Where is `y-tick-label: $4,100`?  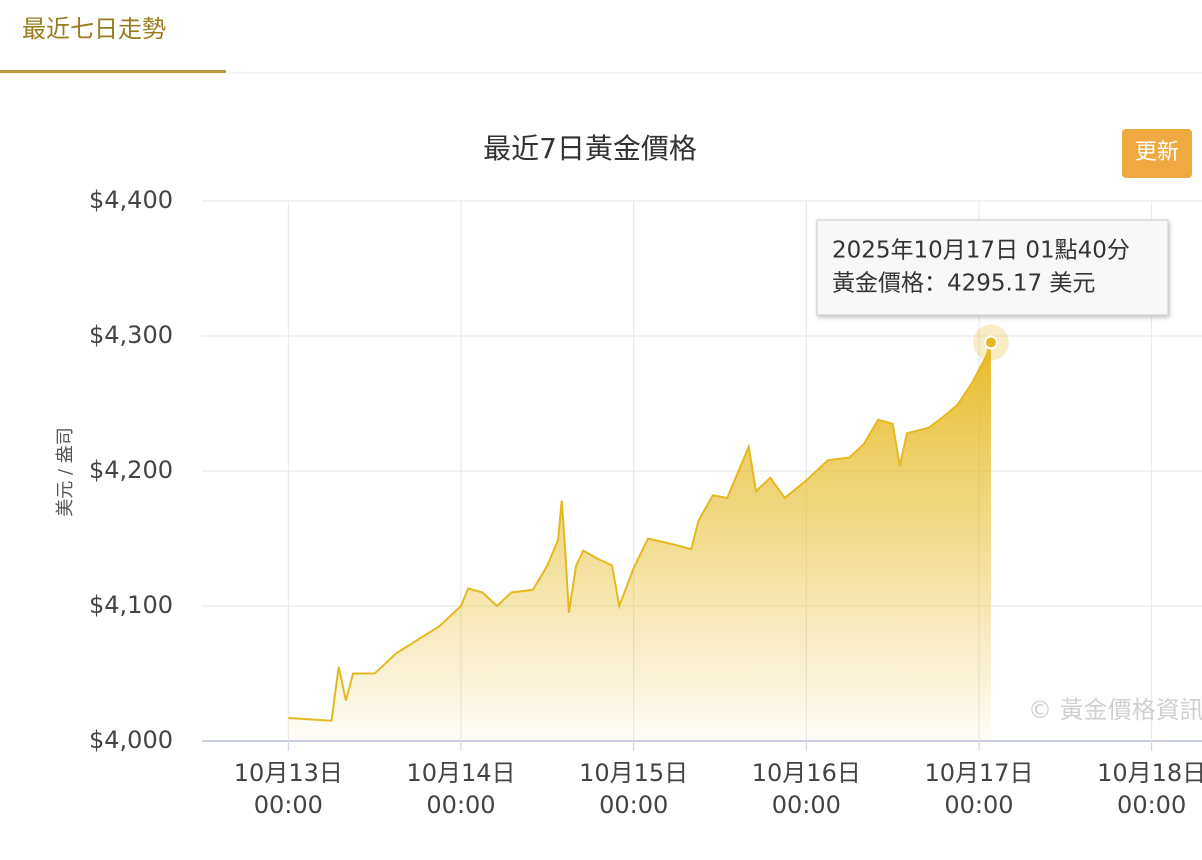 y-tick-label: $4,100 is located at coordinates (131, 605).